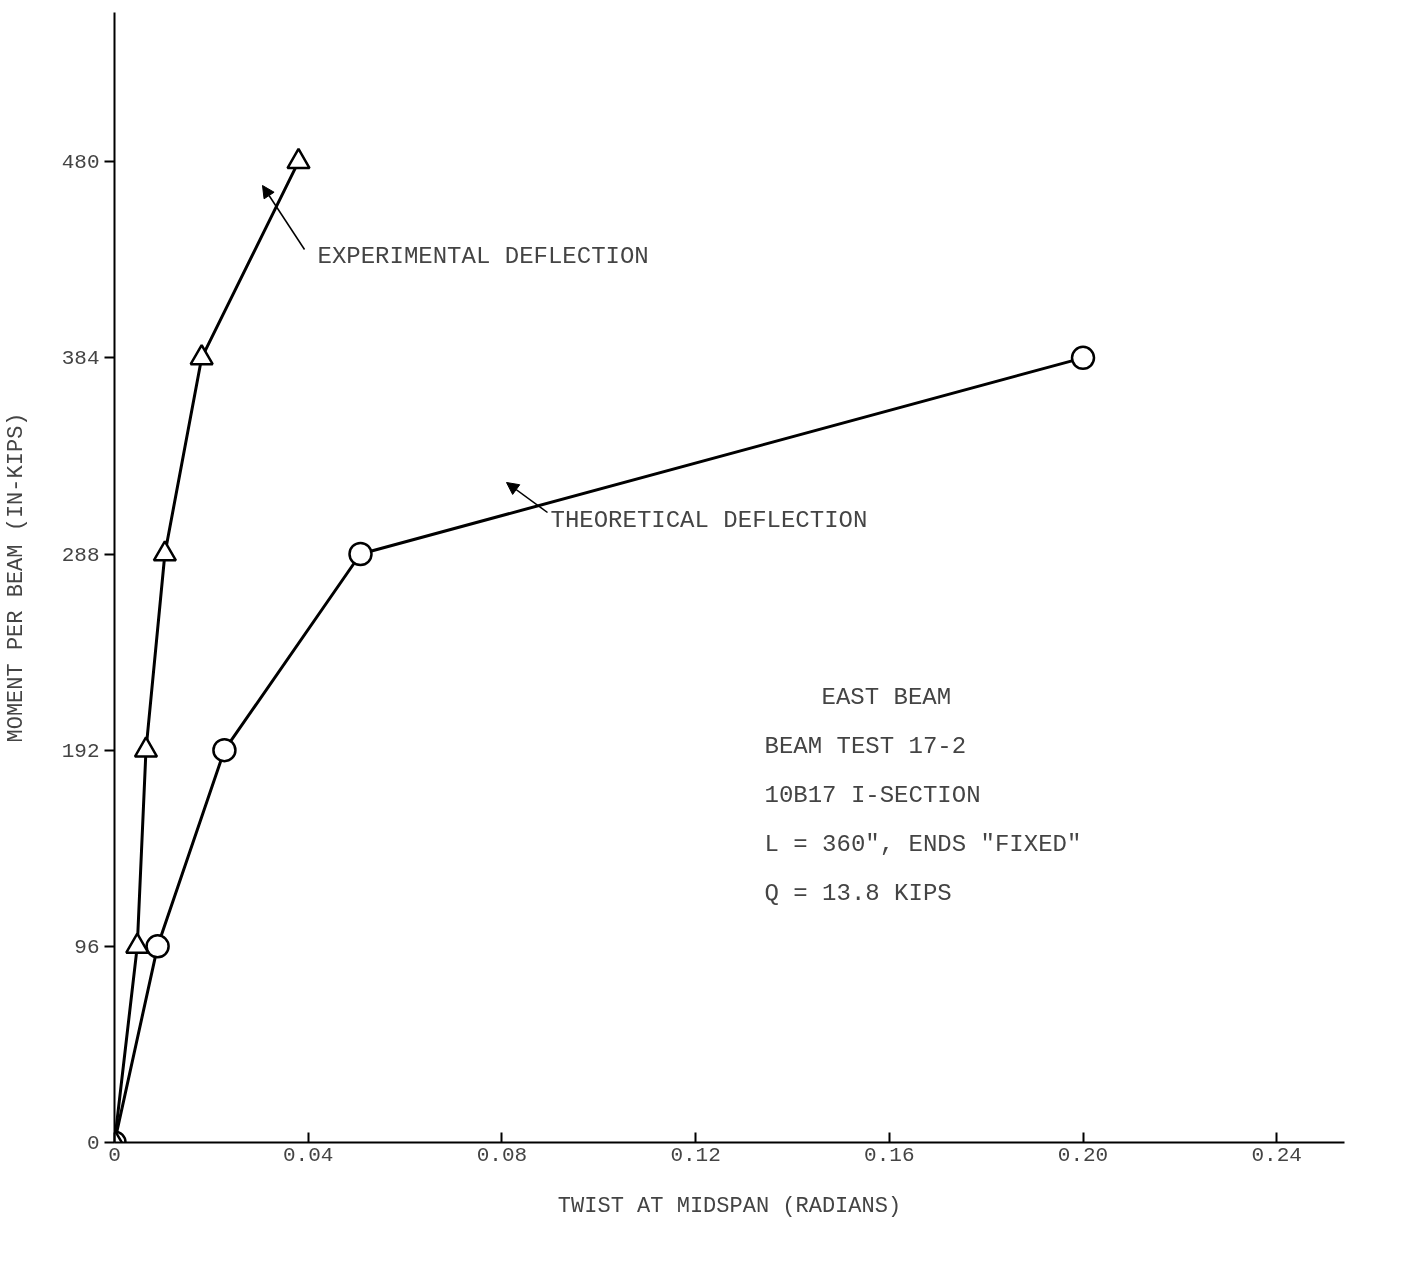 This screenshot has width=1422, height=1268. I want to click on annotation: 10B17 I-SECTION, so click(872, 795).